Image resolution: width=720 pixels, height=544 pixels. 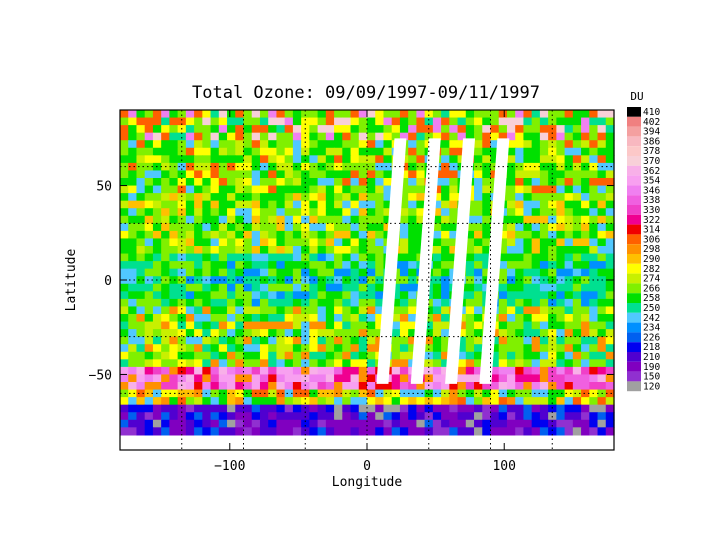 What do you see at coordinates (651, 288) in the screenshot?
I see `colorbar-label: 266` at bounding box center [651, 288].